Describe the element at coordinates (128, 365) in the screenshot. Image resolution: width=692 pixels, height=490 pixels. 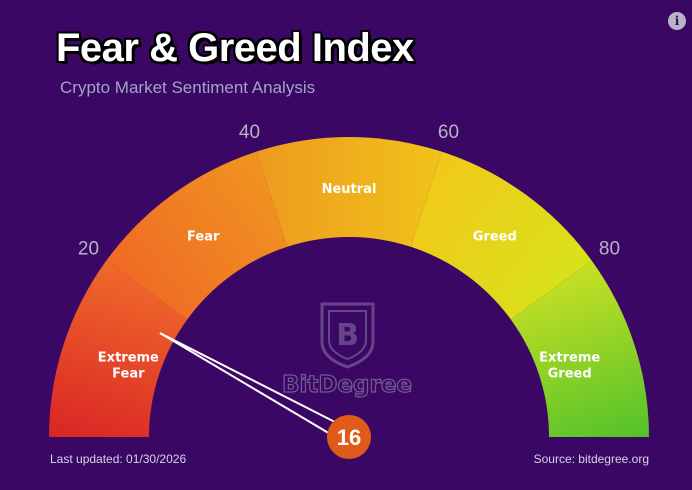
I see `zone-label: Extreme Fear` at that location.